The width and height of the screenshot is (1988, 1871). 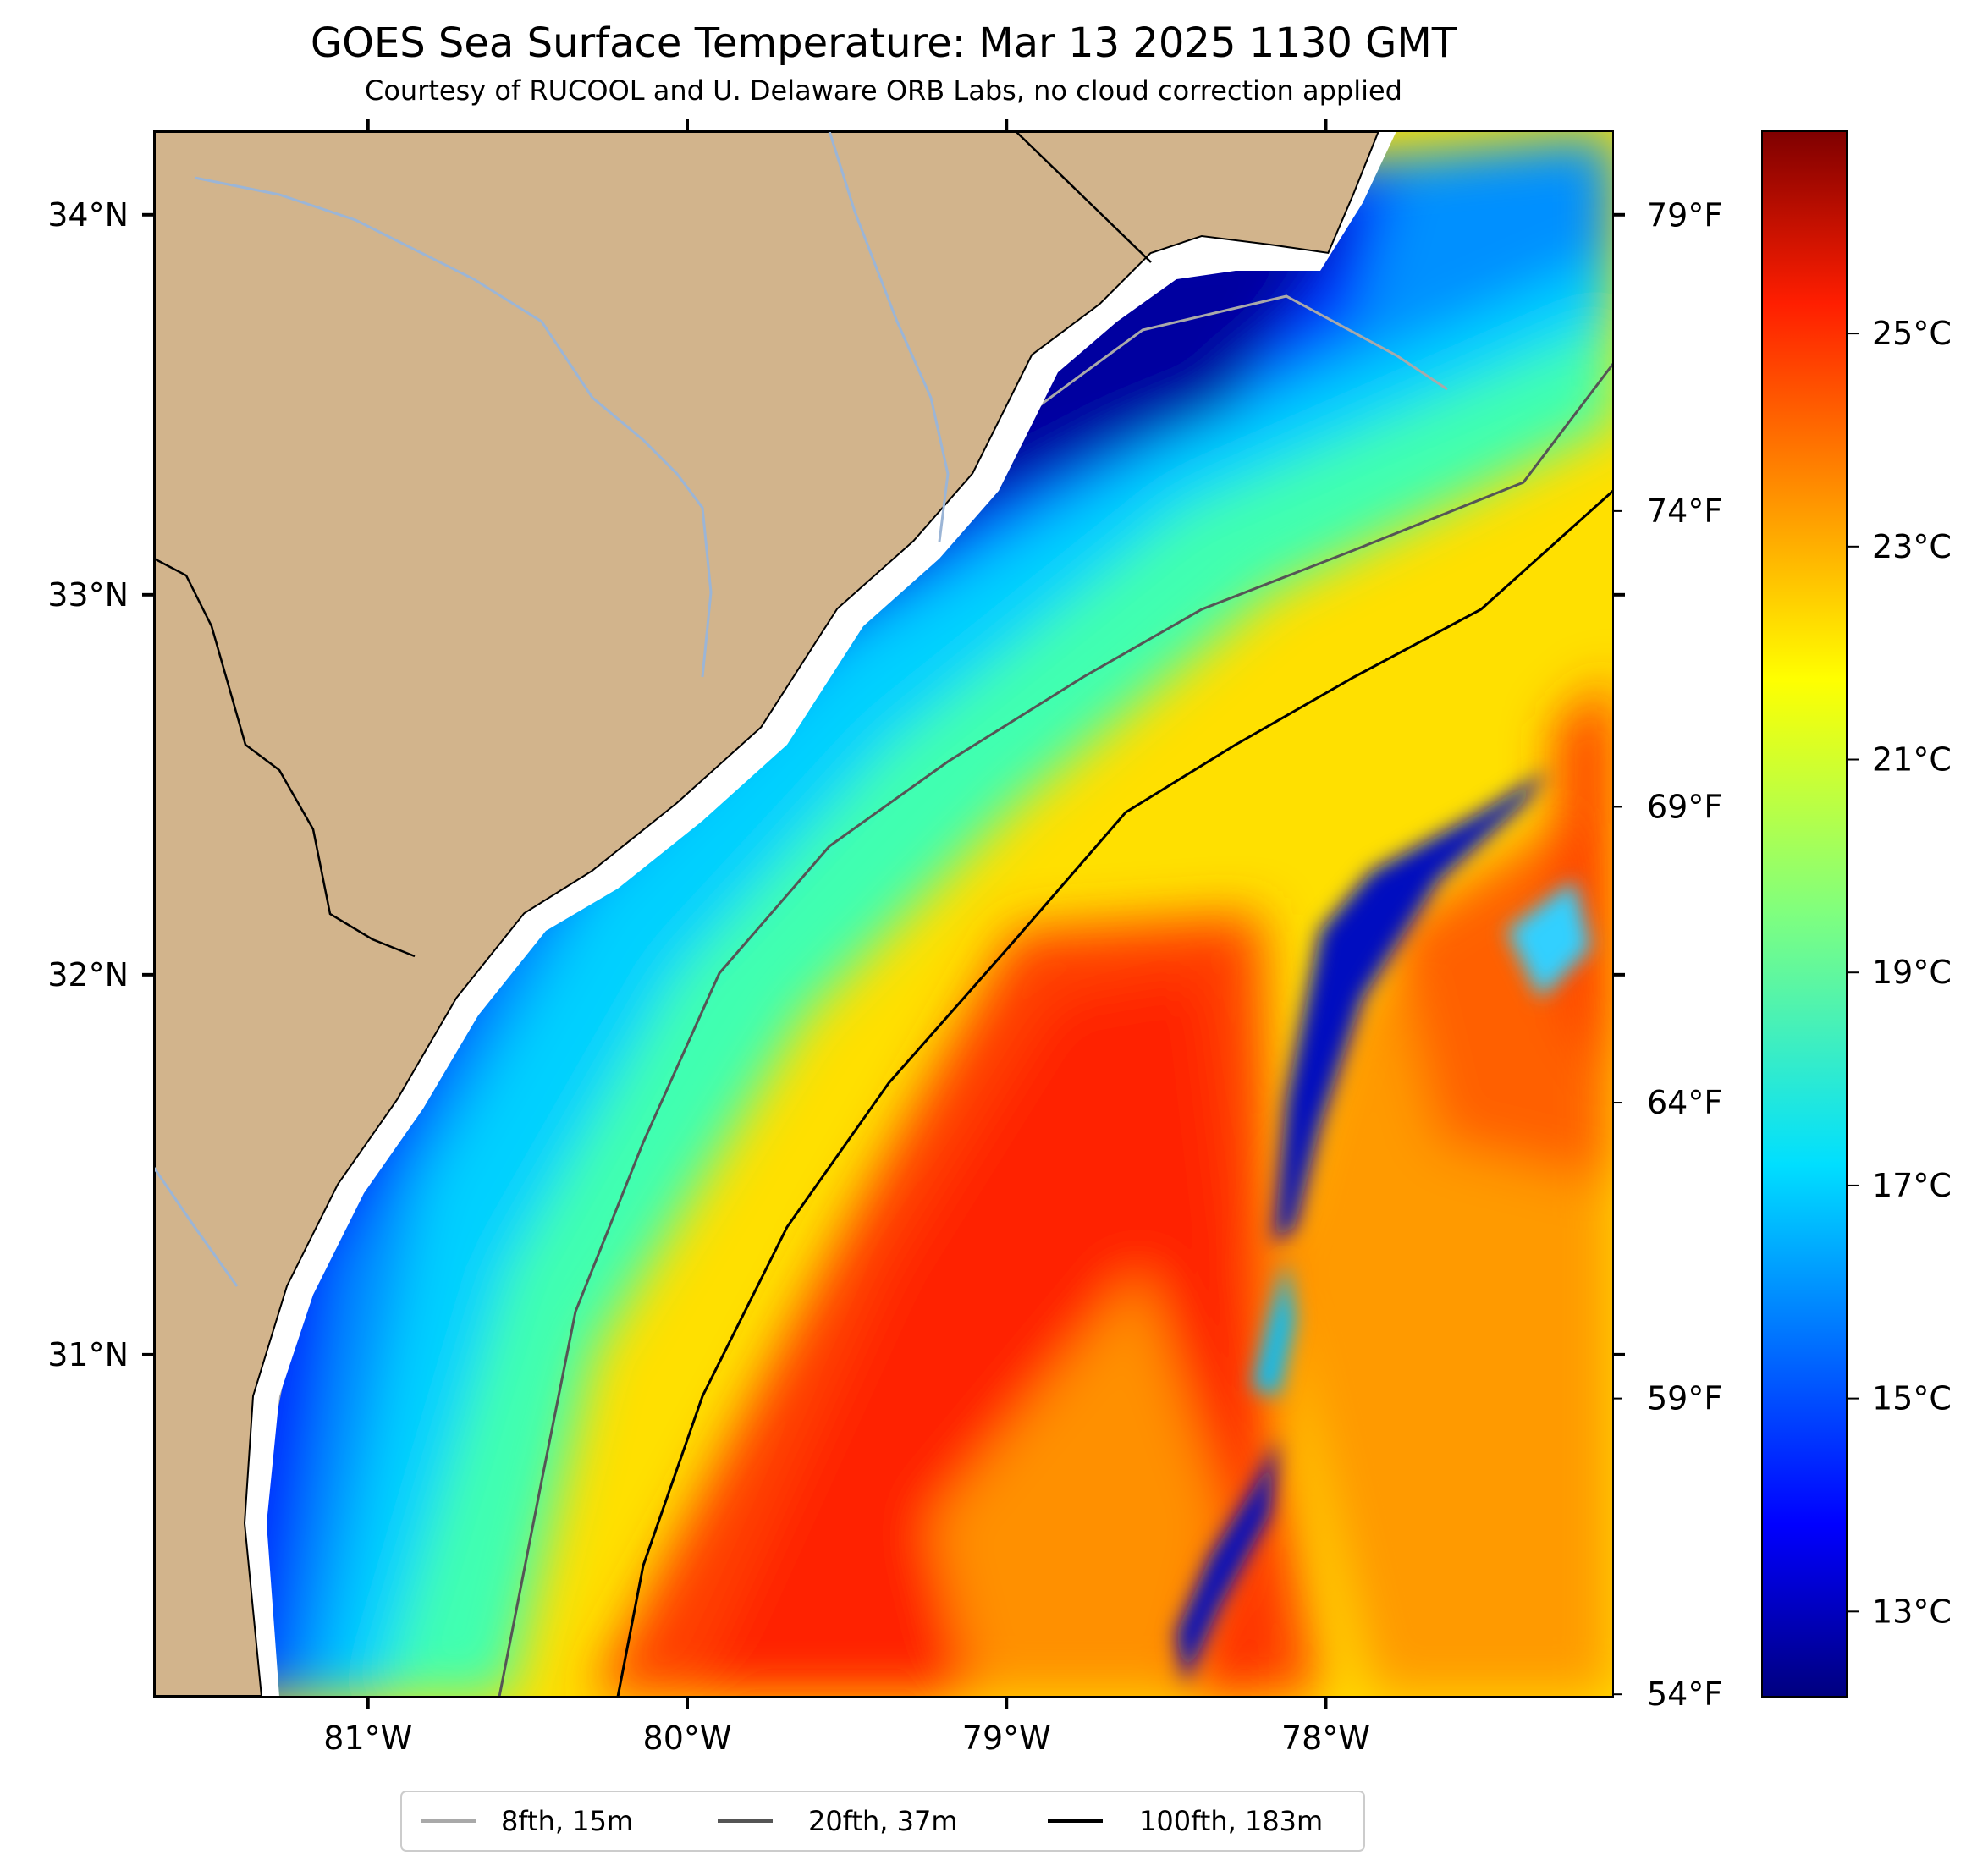 I want to click on lon-tick-label: 81°W, so click(x=367, y=1739).